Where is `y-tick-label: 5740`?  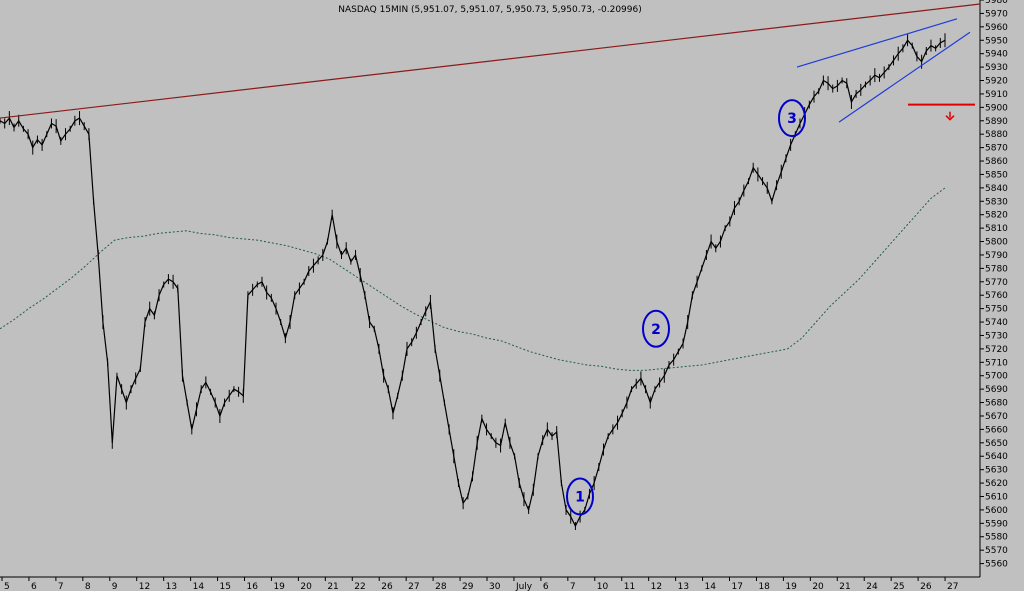 y-tick-label: 5740 is located at coordinates (996, 323).